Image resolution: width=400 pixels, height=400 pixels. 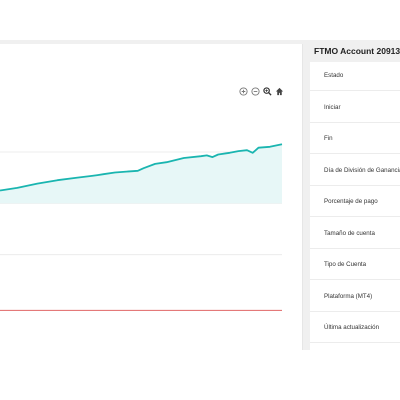 What do you see at coordinates (355, 108) in the screenshot?
I see `detail-row: Iniciar` at bounding box center [355, 108].